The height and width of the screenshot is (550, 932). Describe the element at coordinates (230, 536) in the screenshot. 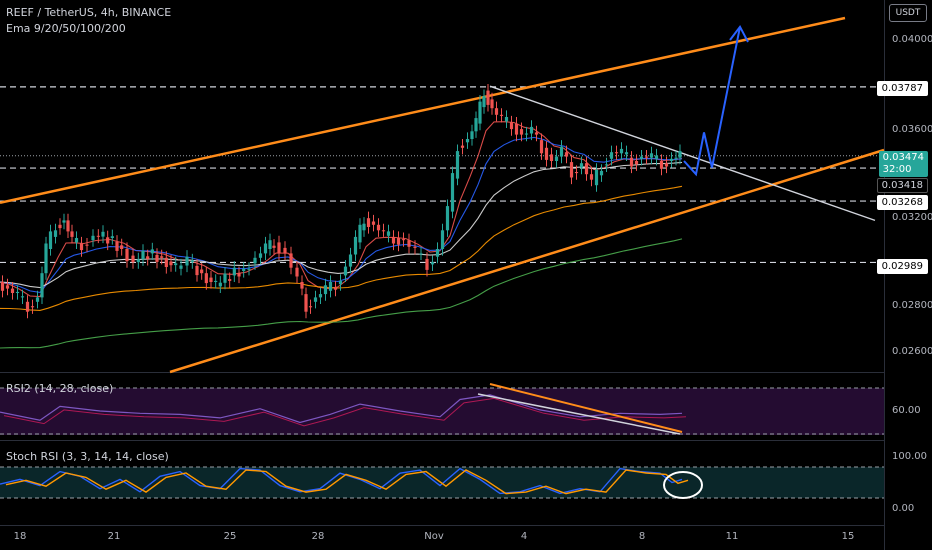

I see `time-tick-2: 25` at that location.